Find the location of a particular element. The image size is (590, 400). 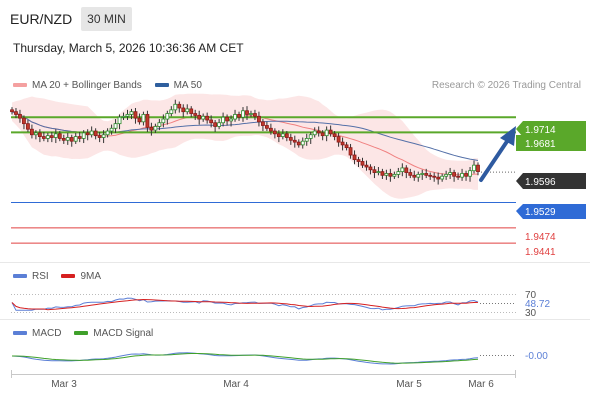

level-tag-last-price: 1.9596 is located at coordinates (551, 181).